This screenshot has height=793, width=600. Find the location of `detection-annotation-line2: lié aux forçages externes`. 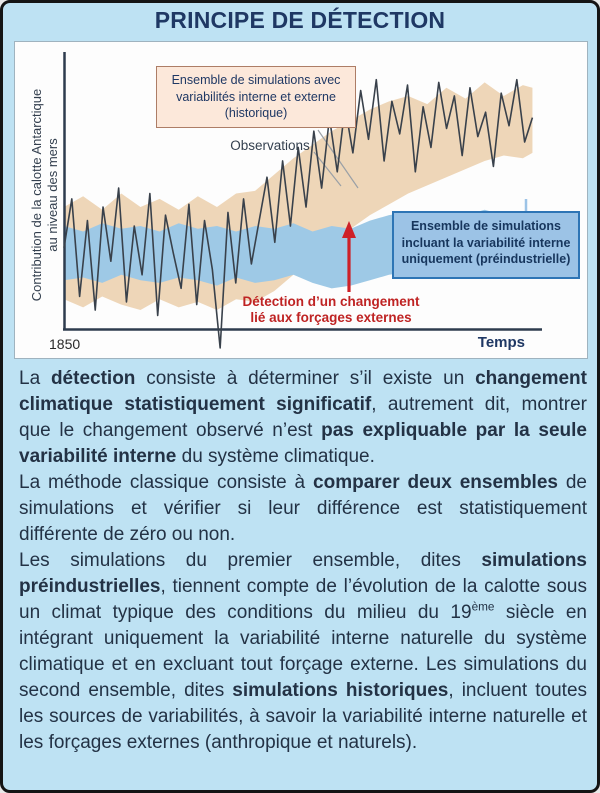

detection-annotation-line2: lié aux forçages externes is located at coordinates (331, 317).